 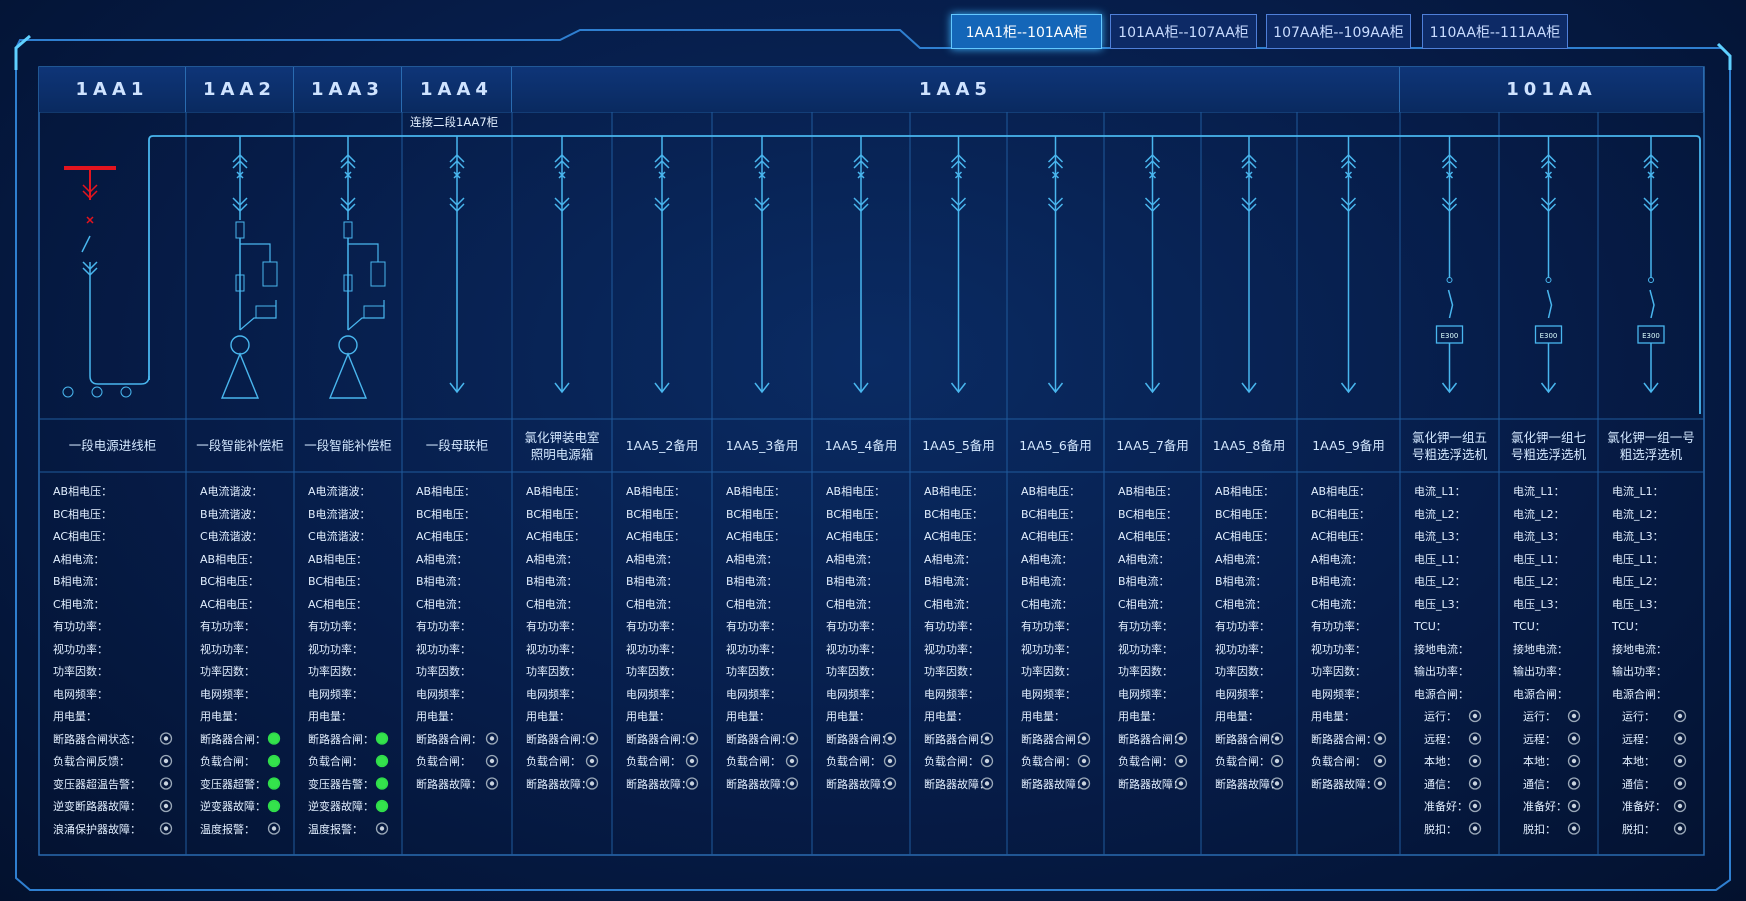 I want to click on param-label: 电源合闸：, so click(x=1441, y=694).